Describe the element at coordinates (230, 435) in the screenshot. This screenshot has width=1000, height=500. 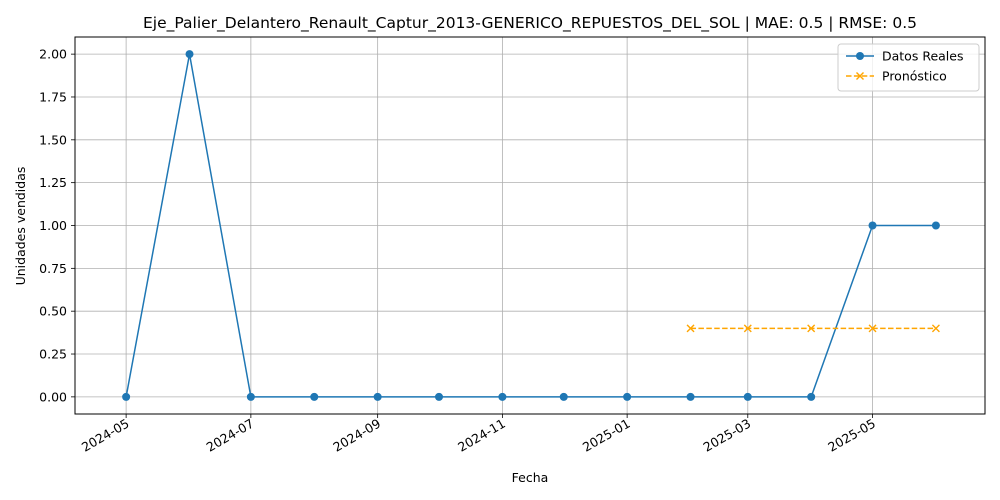
I see `x-tick-label: 2024-07` at that location.